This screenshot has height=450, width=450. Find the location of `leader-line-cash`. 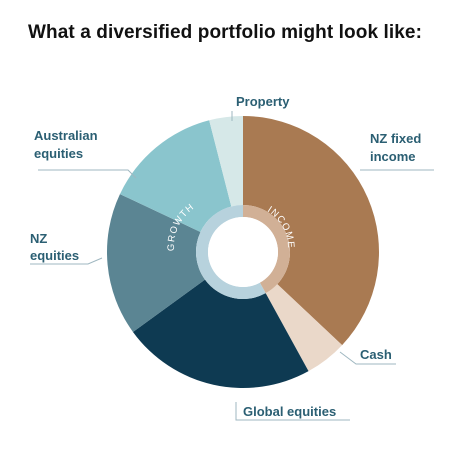

leader-line-cash is located at coordinates (367, 358).